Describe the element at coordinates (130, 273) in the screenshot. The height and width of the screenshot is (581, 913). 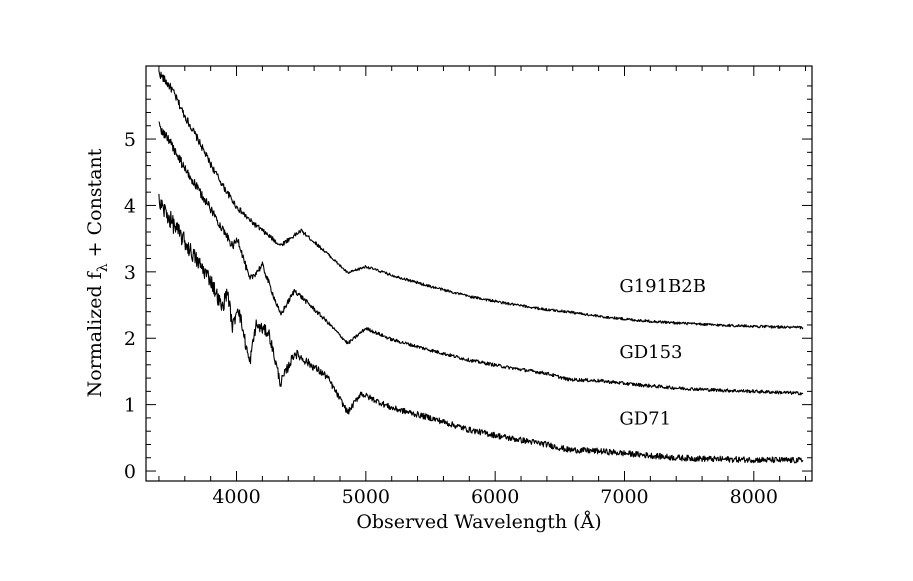
I see `y-tick-label: 3` at that location.